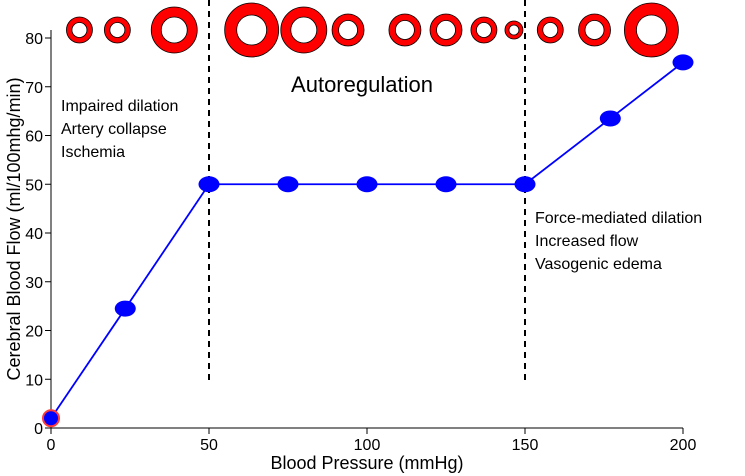 This screenshot has width=745, height=476. I want to click on right-annotation-line: Vasogenic edema, so click(598, 264).